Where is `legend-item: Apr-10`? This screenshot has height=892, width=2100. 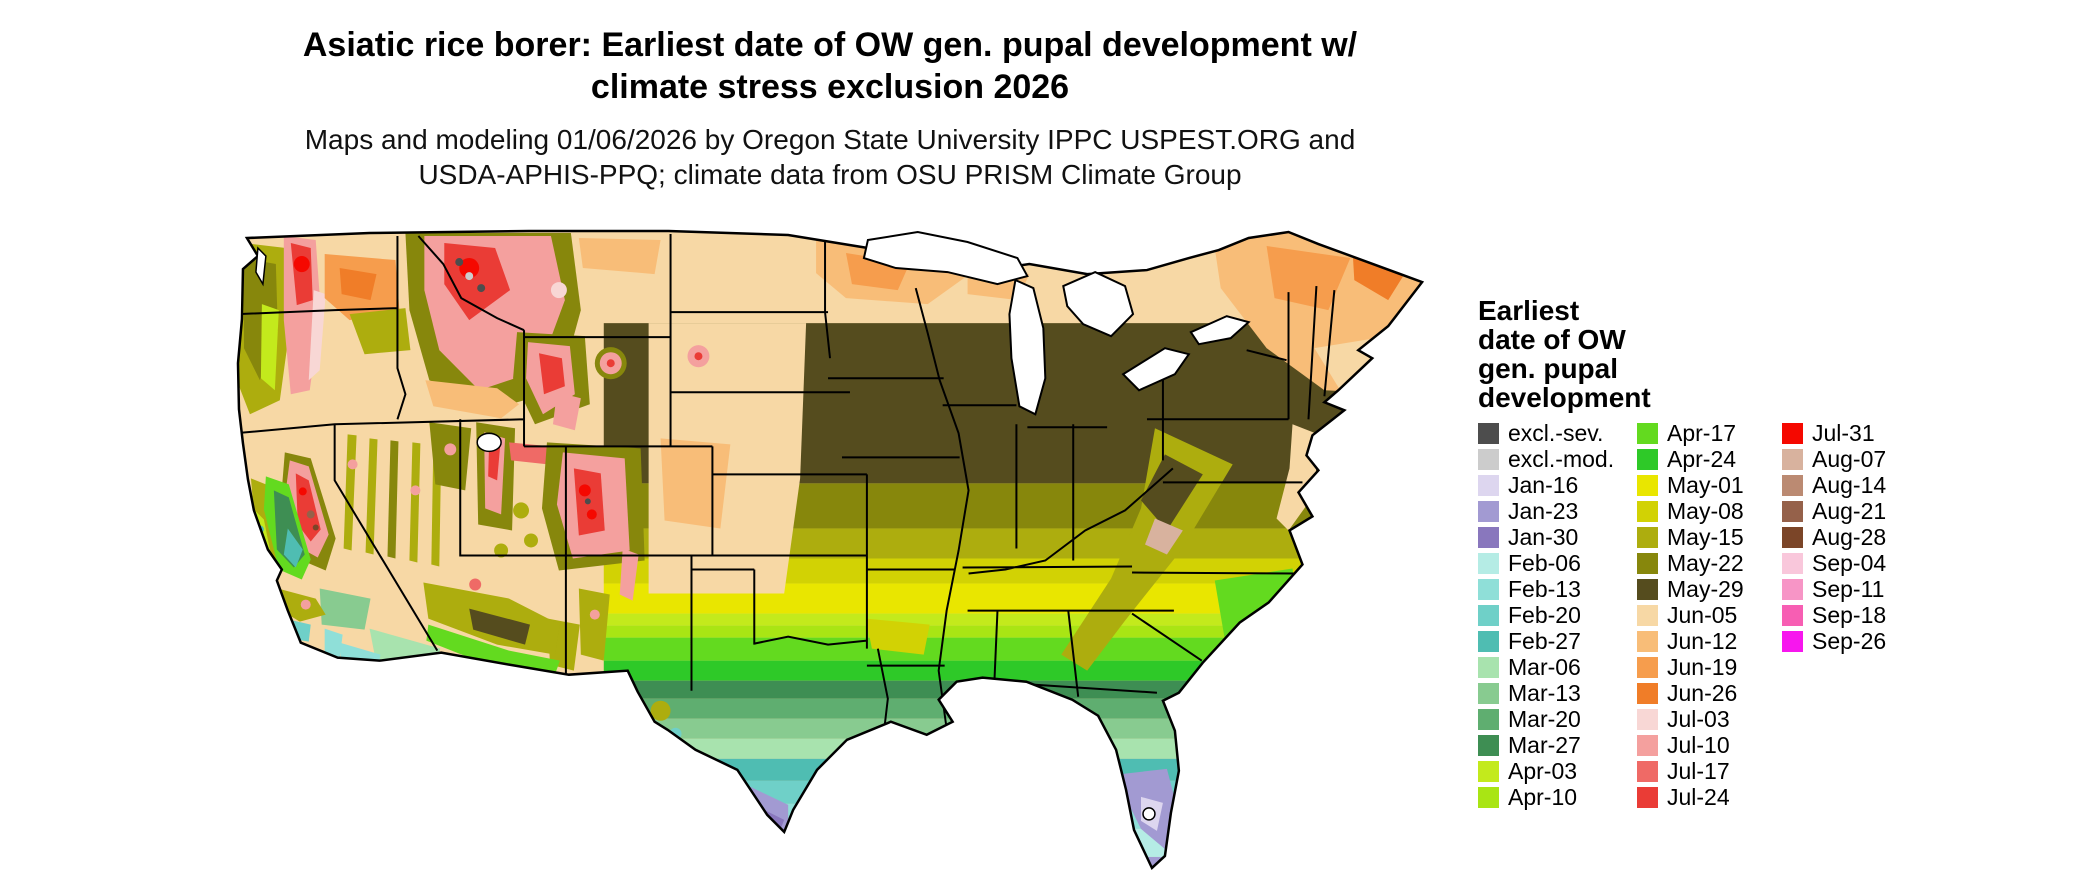
legend-item: Apr-10 is located at coordinates (1546, 797).